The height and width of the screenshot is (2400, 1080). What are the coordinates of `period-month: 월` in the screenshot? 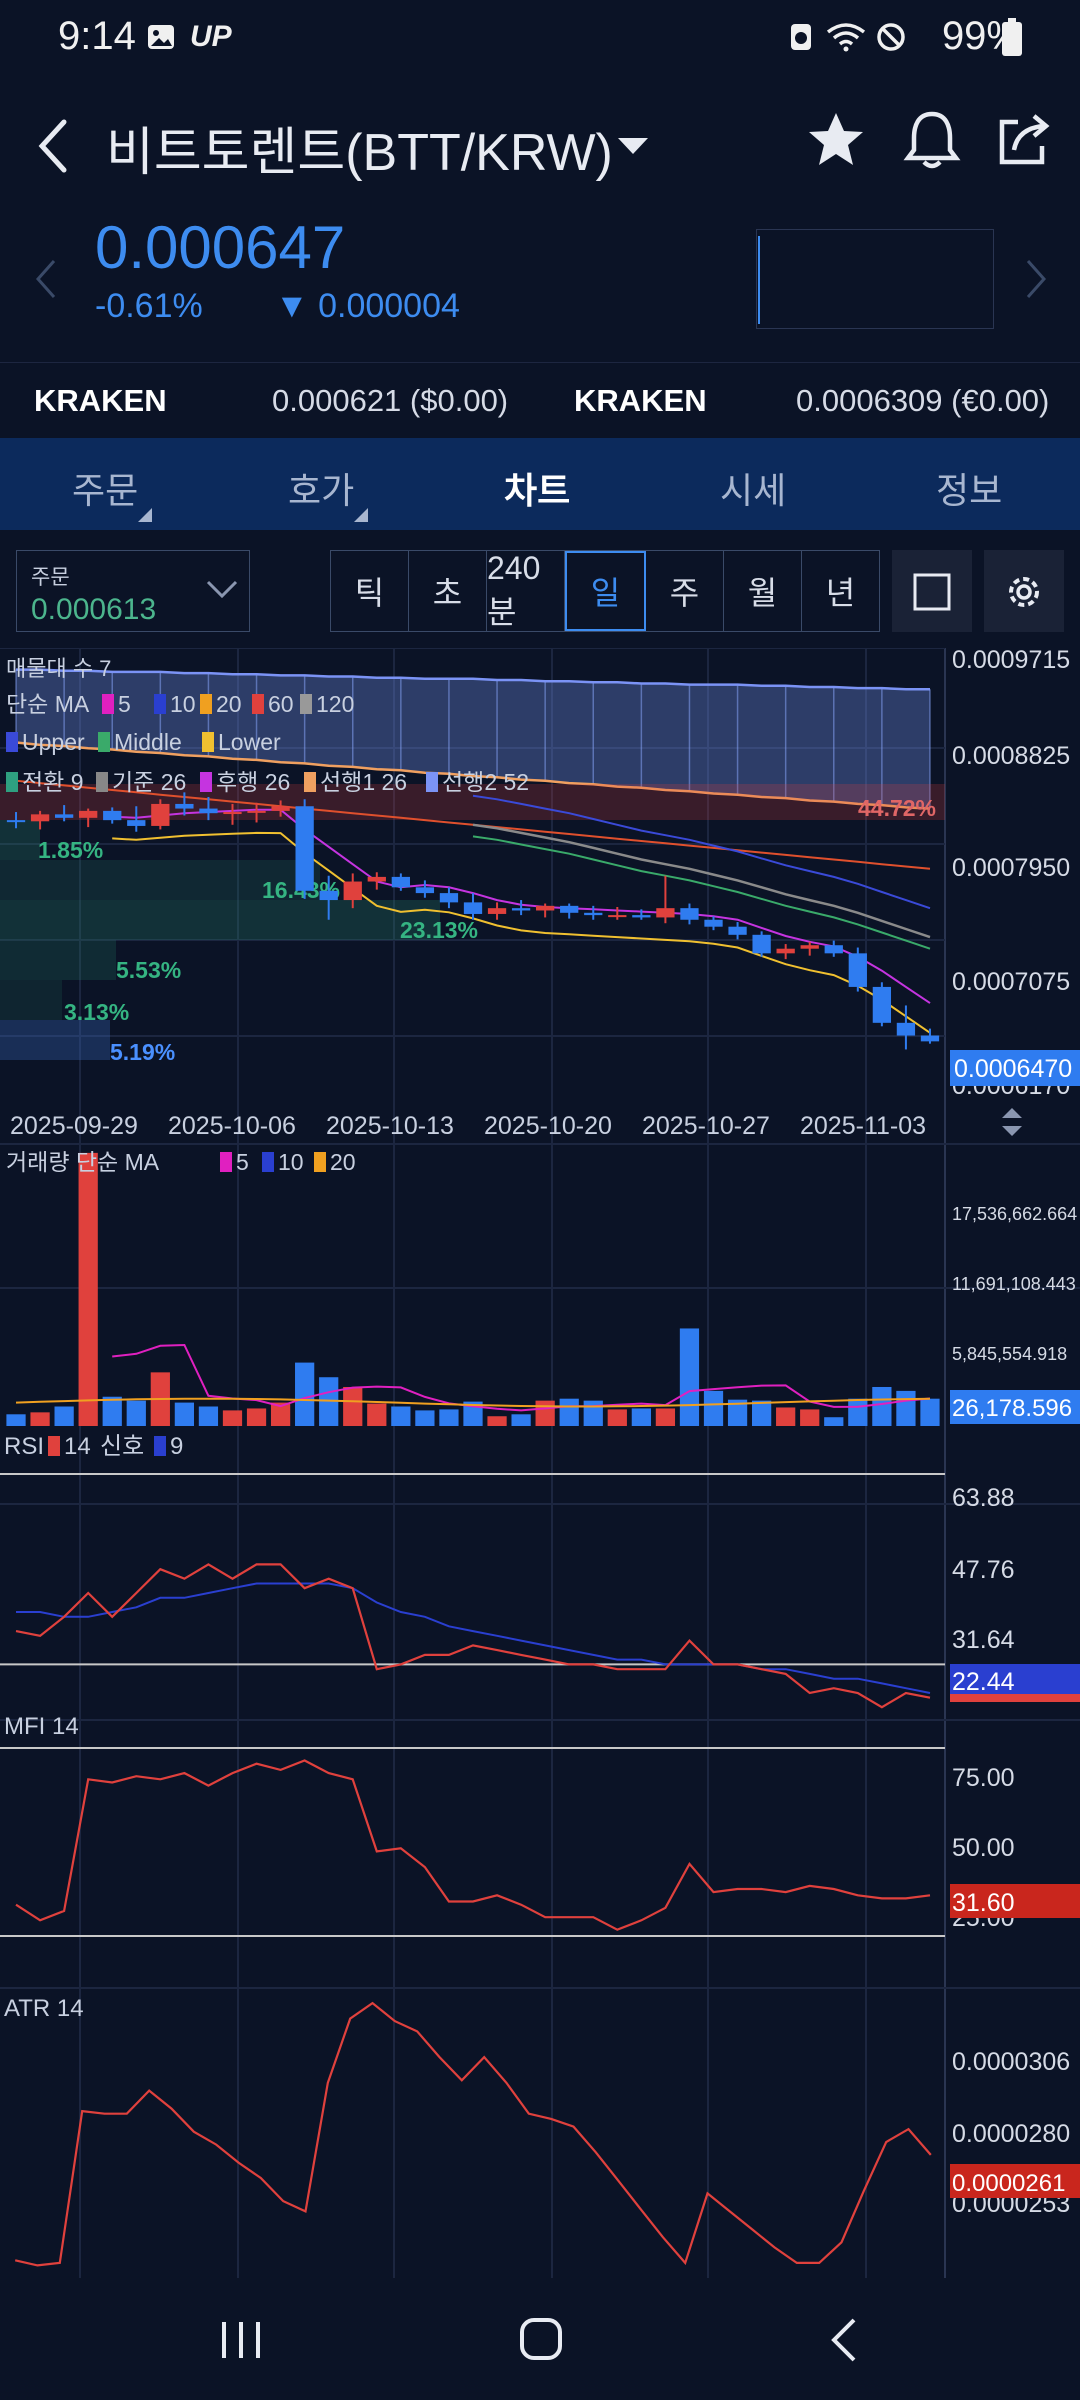 It's located at (763, 591).